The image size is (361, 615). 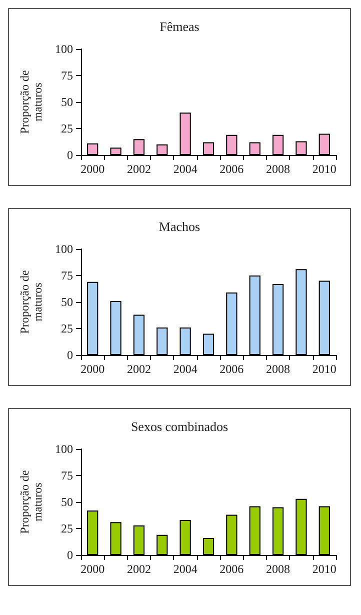 I want to click on chart-title: Fêmeas, so click(x=180, y=26).